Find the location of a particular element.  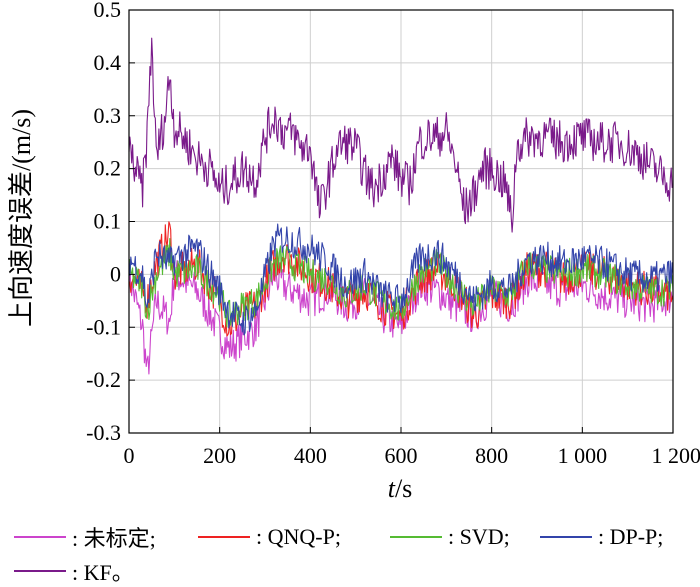

legend-item-dp-p: : DP-P; is located at coordinates (601, 537).